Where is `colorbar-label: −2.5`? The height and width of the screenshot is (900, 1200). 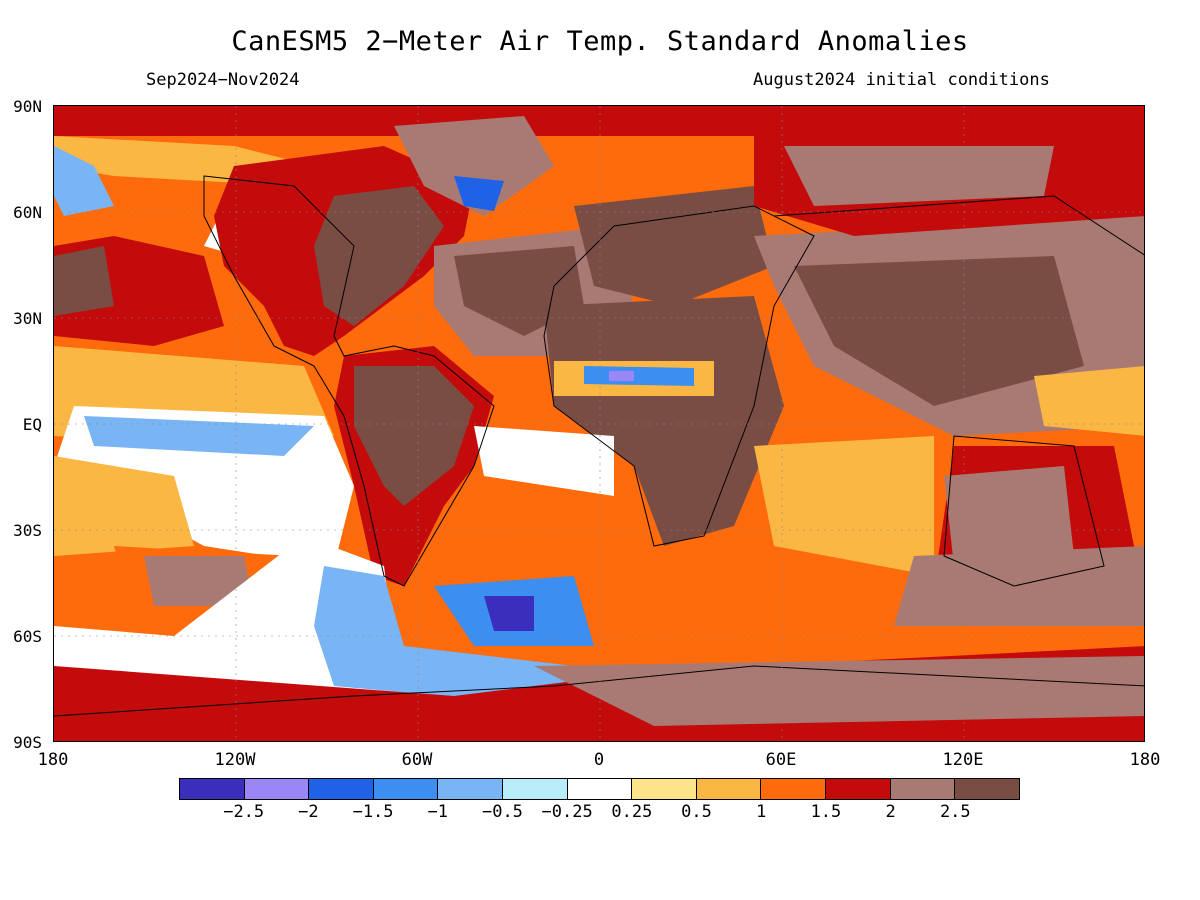
colorbar-label: −2.5 is located at coordinates (244, 812).